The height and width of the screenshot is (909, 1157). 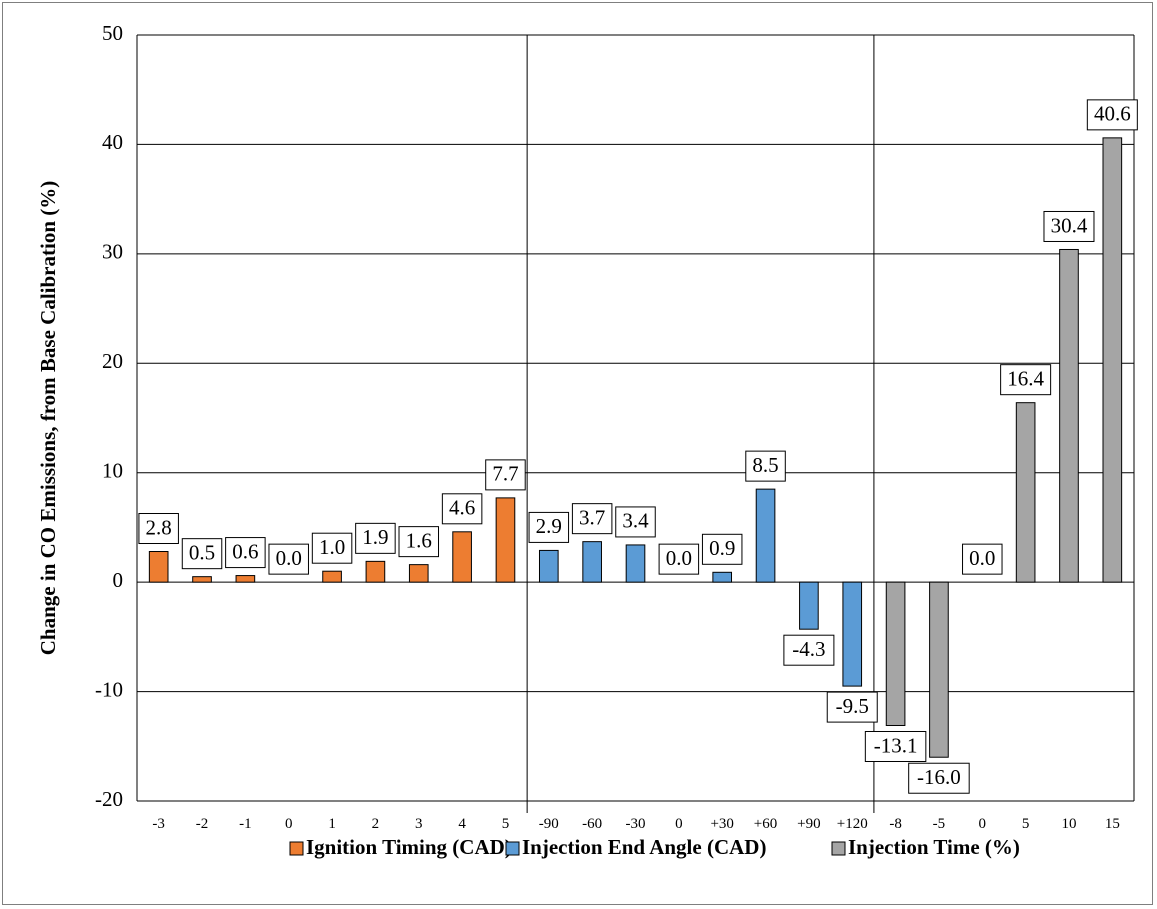 I want to click on data-label-text: 3.7, so click(x=592, y=517).